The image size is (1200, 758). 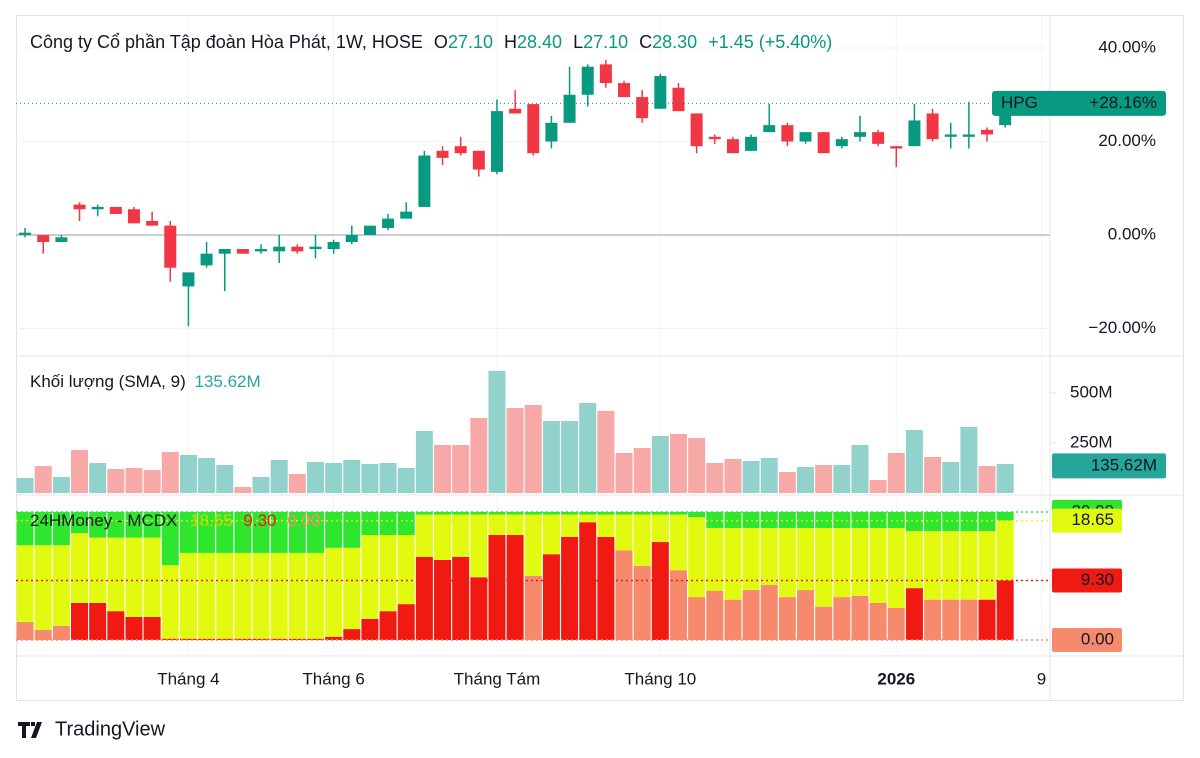 What do you see at coordinates (1097, 638) in the screenshot?
I see `level-tag-label: 0.00` at bounding box center [1097, 638].